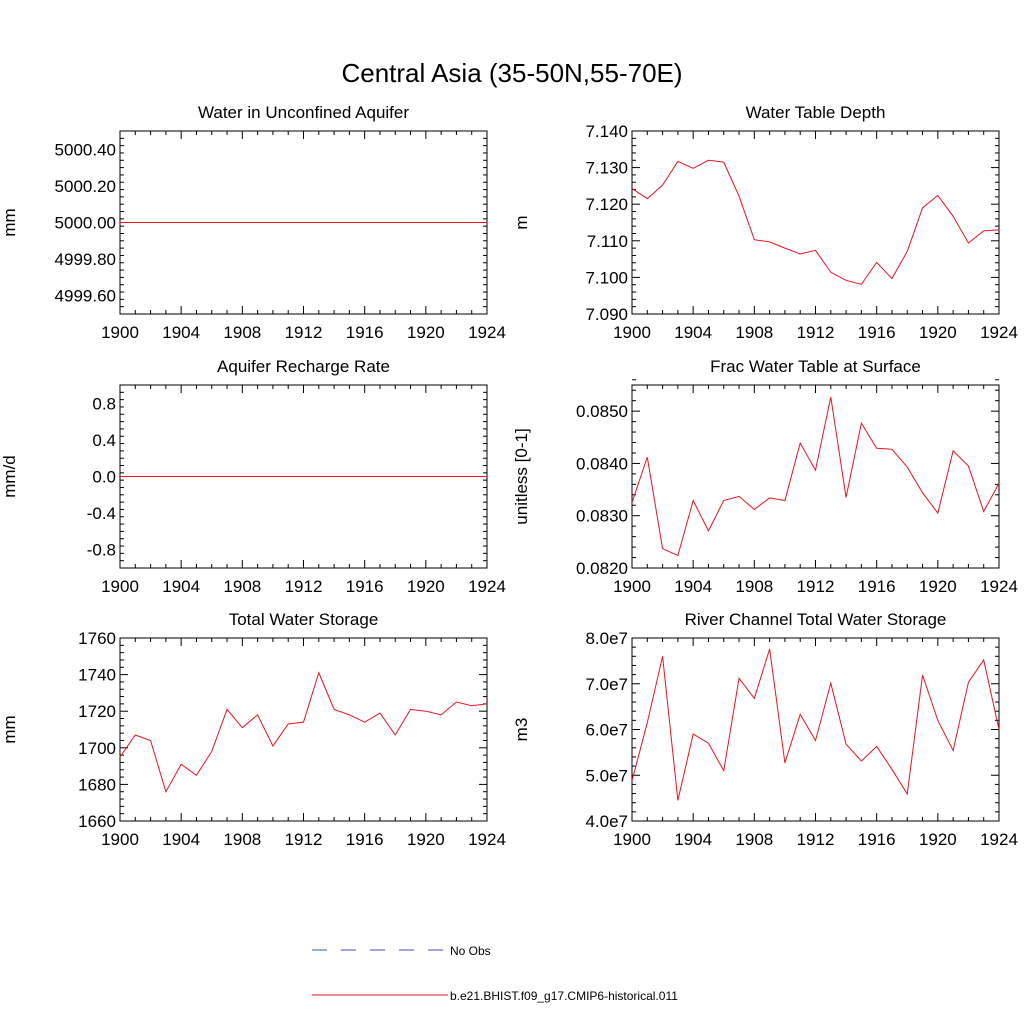 The image size is (1024, 1024). Describe the element at coordinates (97, 638) in the screenshot. I see `y-tick-label: 1760` at that location.